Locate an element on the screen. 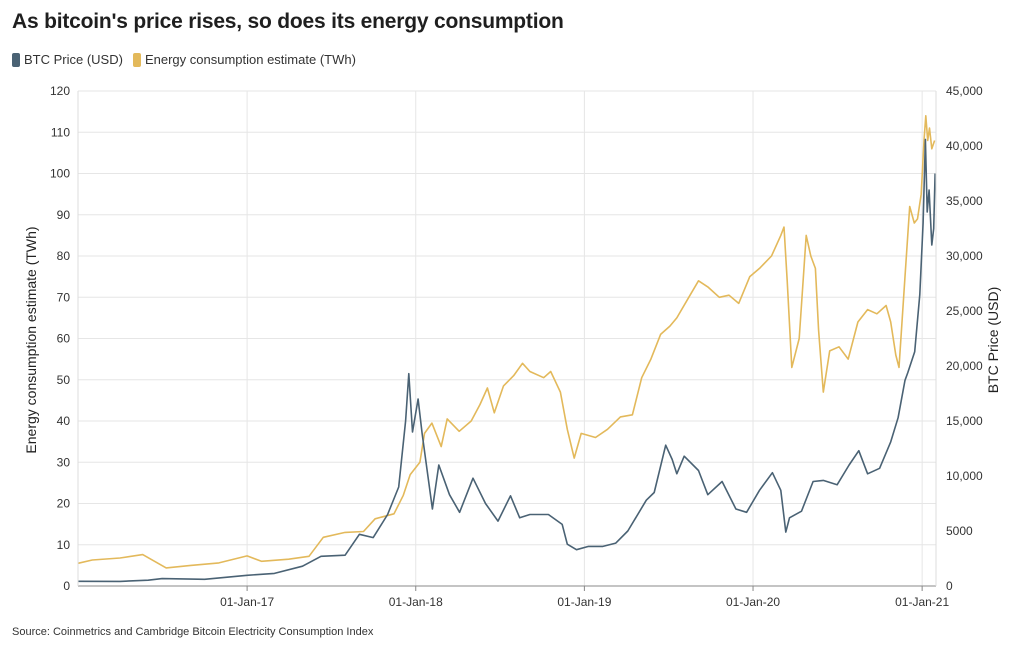 Image resolution: width=1023 pixels, height=653 pixels. y-left-tick-label: 30 is located at coordinates (64, 462).